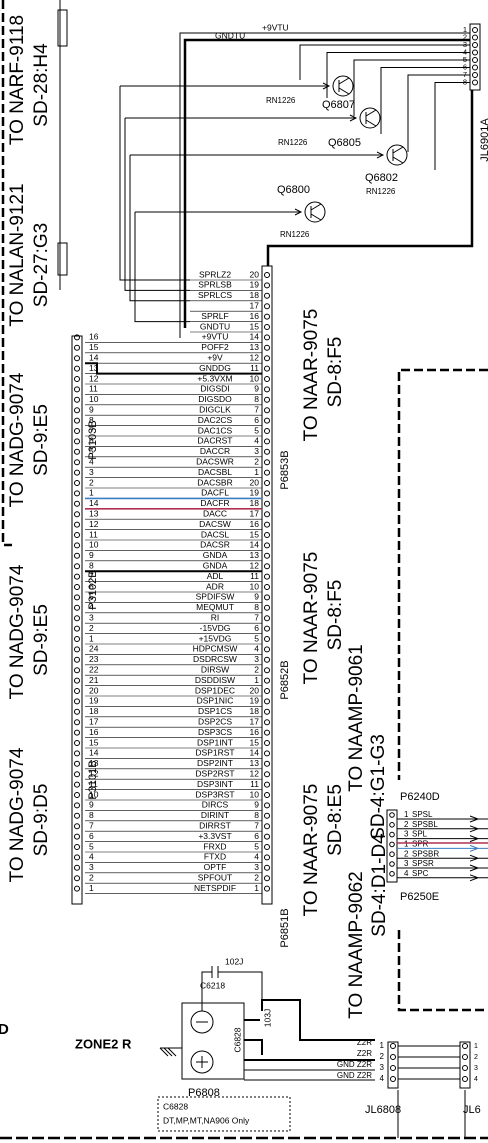 The width and height of the screenshot is (488, 1143). I want to click on signal-name: ADL, so click(215, 576).